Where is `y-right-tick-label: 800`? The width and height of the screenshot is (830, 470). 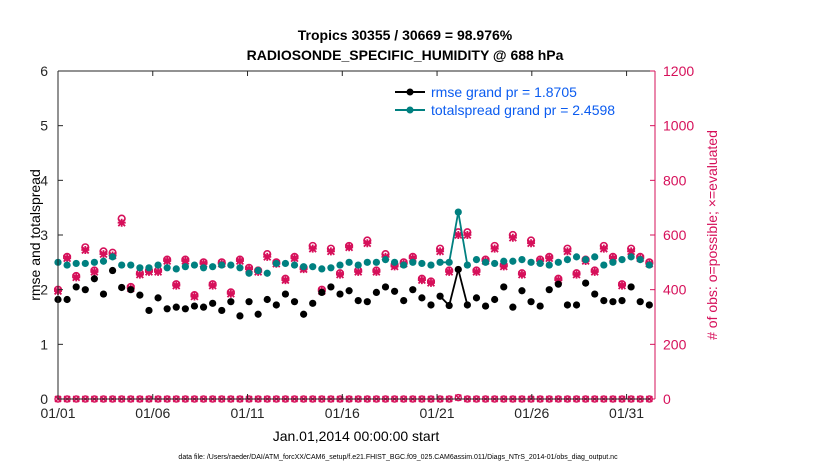 y-right-tick-label: 800 is located at coordinates (675, 180).